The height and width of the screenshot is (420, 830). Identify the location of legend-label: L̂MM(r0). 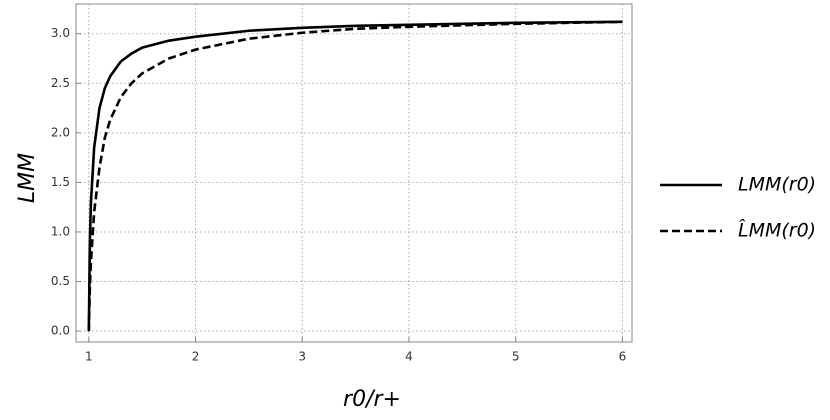
(777, 230).